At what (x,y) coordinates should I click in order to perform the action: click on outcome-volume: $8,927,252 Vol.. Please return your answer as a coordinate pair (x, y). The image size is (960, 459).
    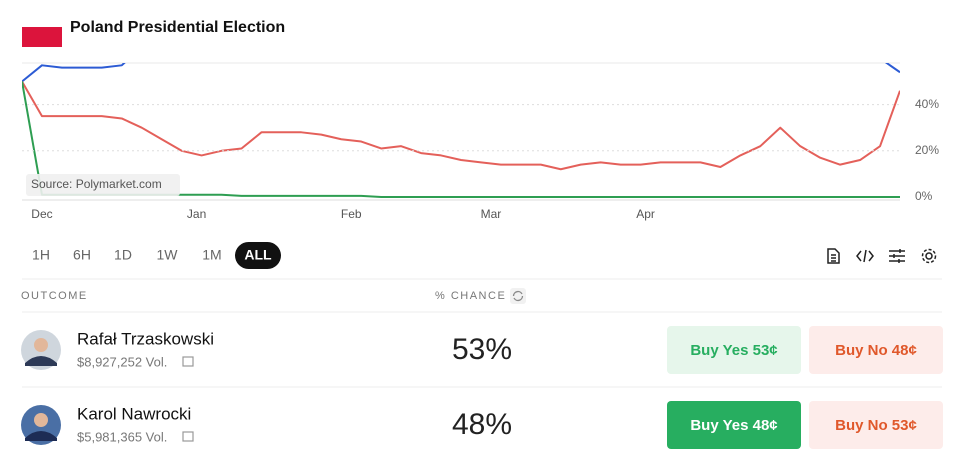
    Looking at the image, I should click on (122, 361).